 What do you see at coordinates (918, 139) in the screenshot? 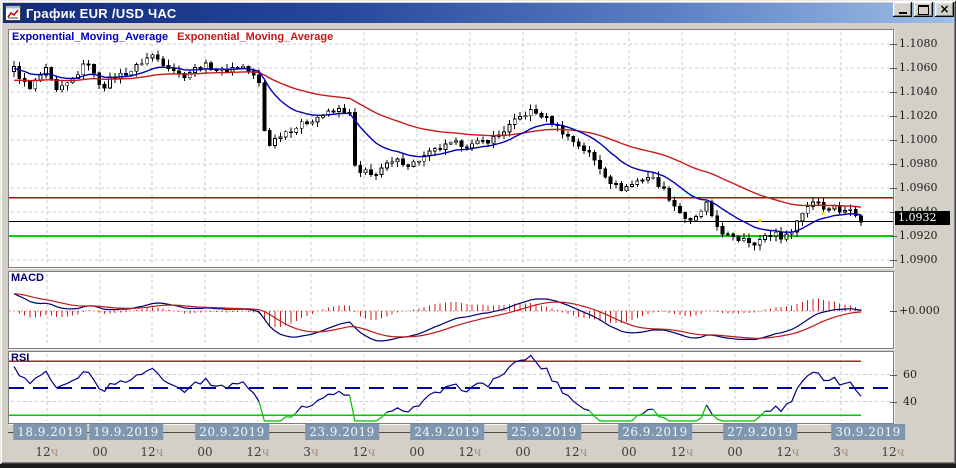
I see `price-tick-label: 1.1000` at bounding box center [918, 139].